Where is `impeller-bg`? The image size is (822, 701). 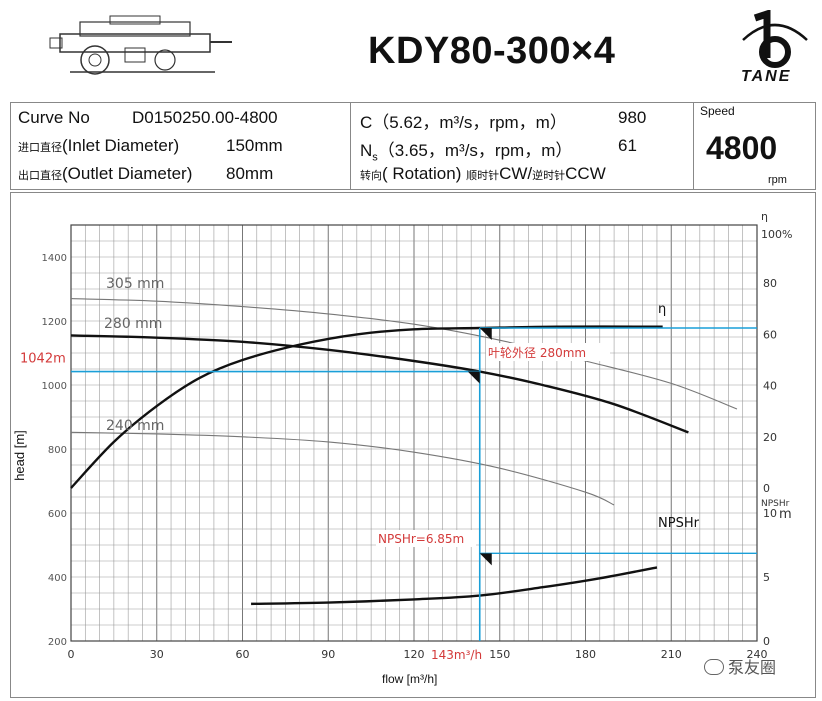 impeller-bg is located at coordinates (548, 352).